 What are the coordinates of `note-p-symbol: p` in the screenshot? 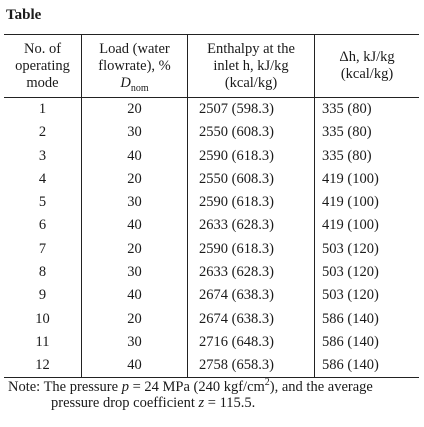 It's located at (125, 387).